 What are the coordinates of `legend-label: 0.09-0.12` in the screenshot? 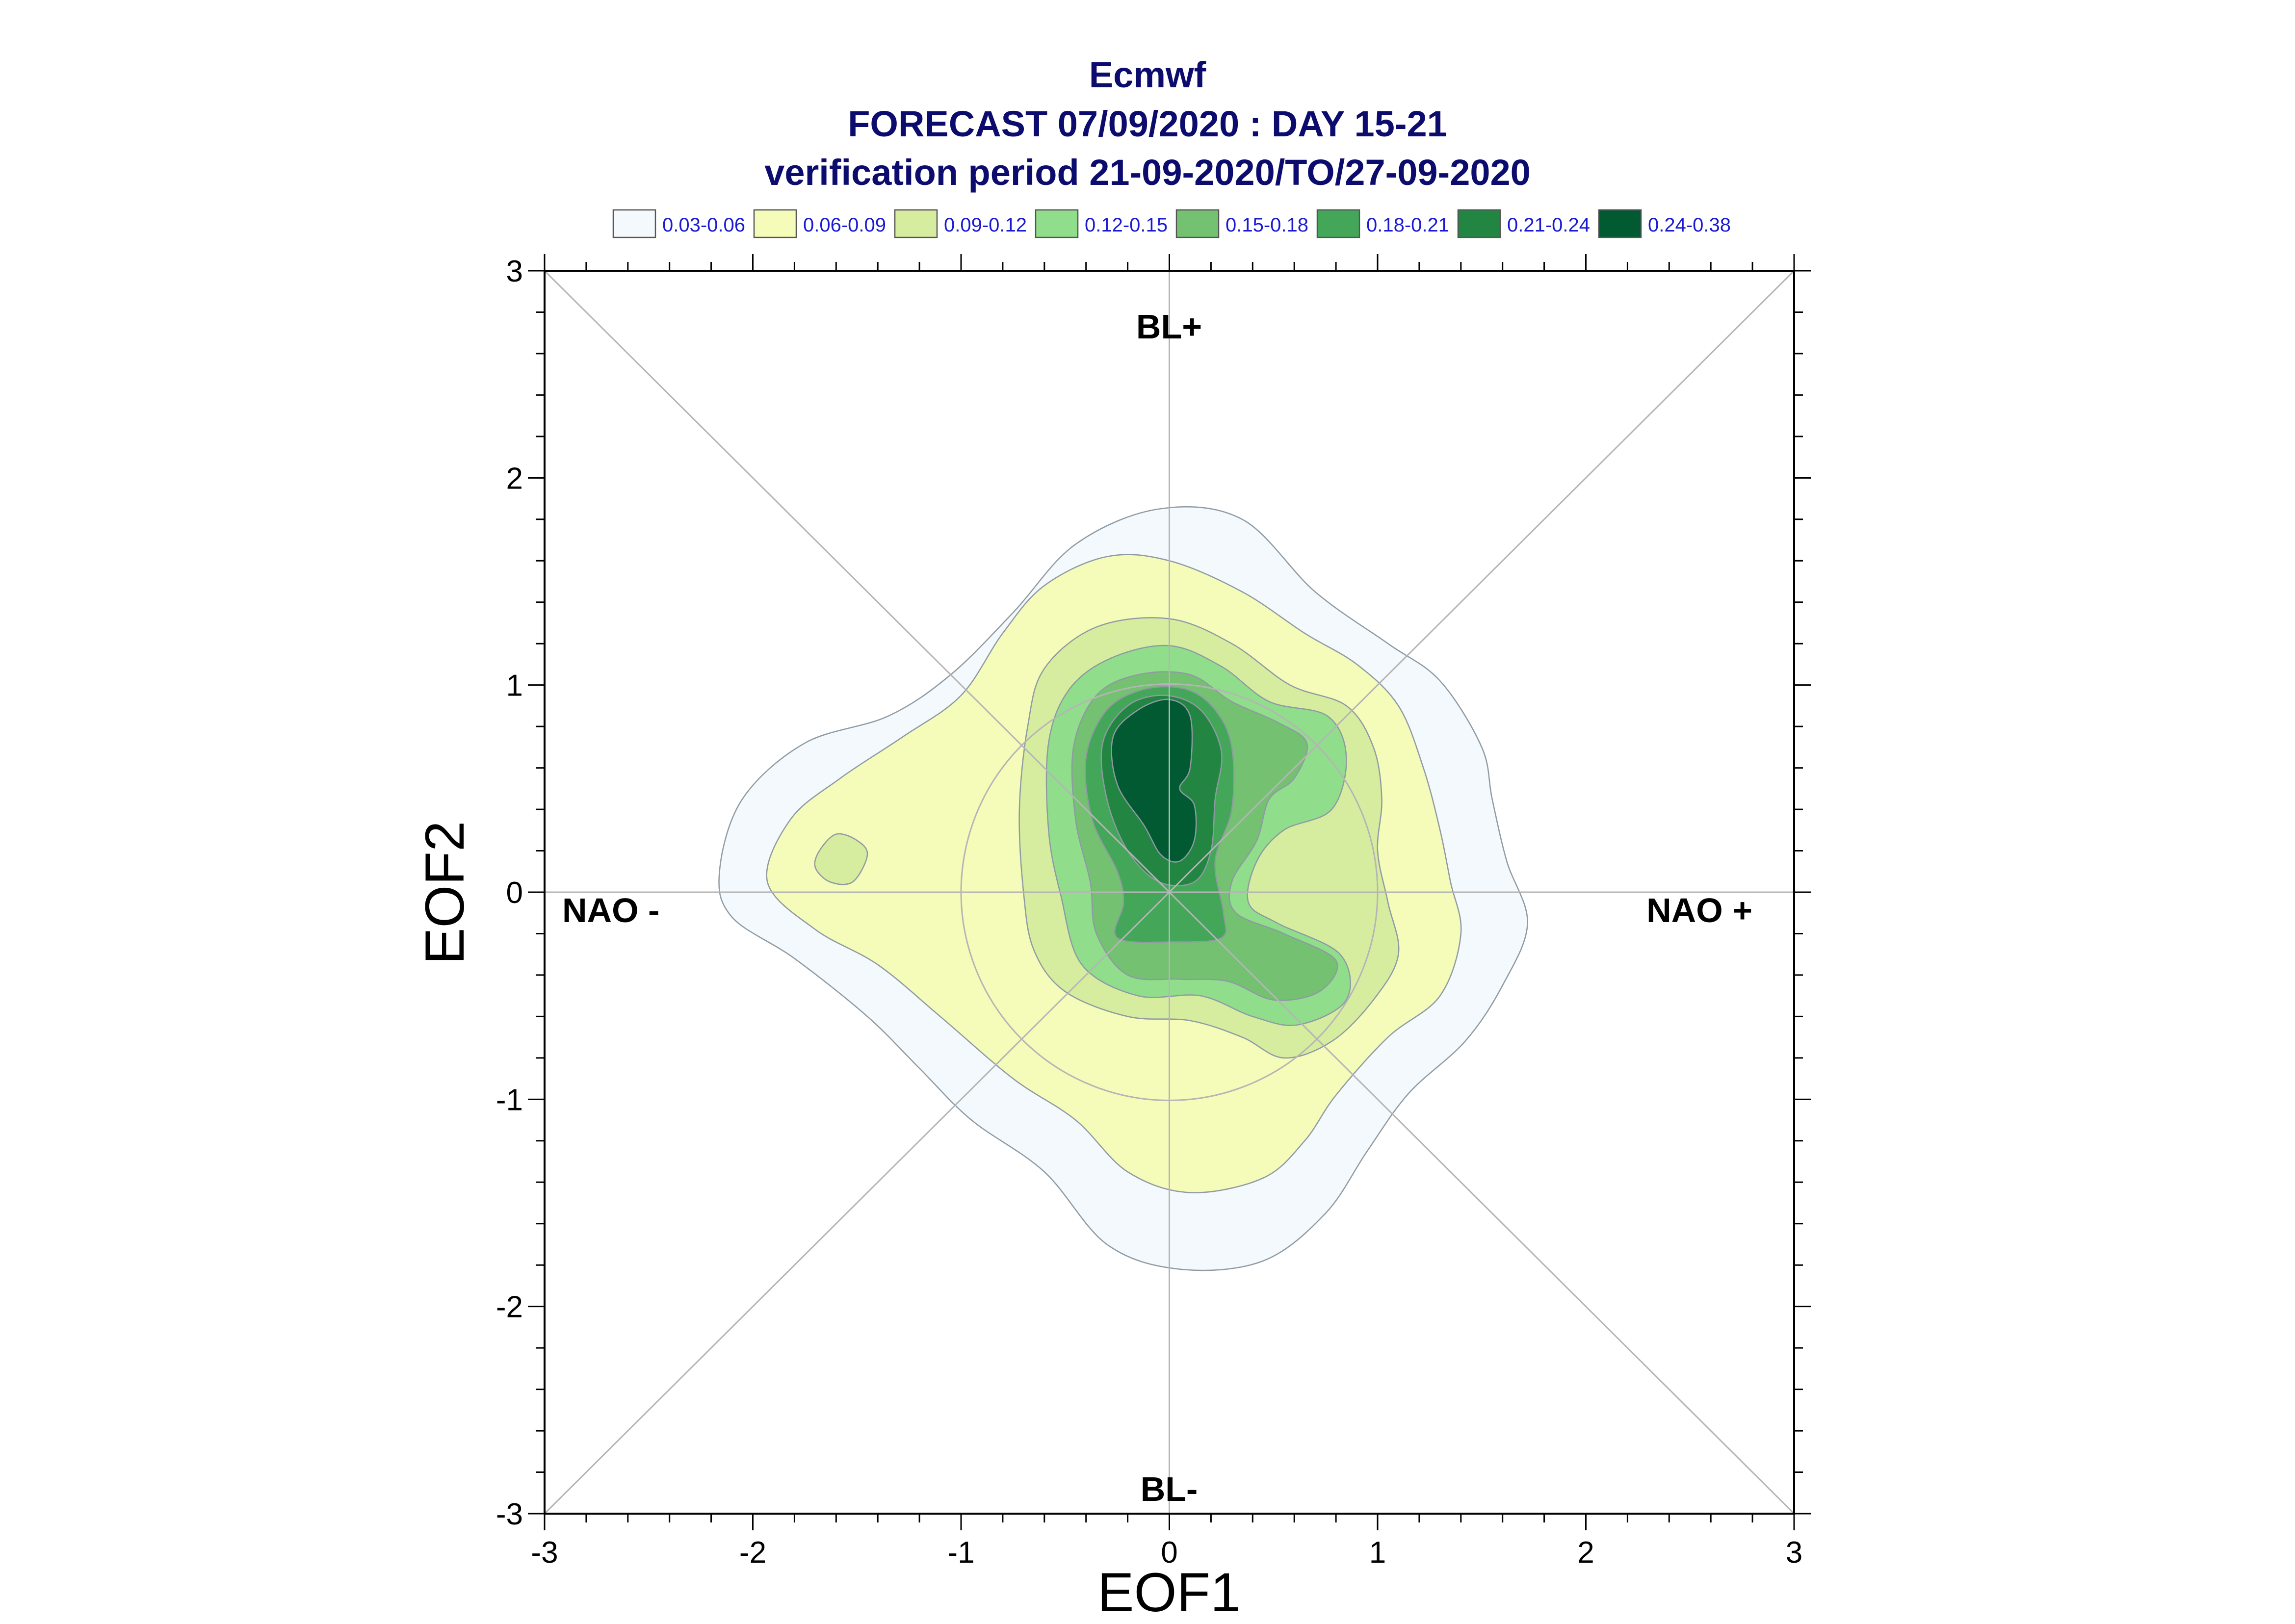 It's located at (986, 225).